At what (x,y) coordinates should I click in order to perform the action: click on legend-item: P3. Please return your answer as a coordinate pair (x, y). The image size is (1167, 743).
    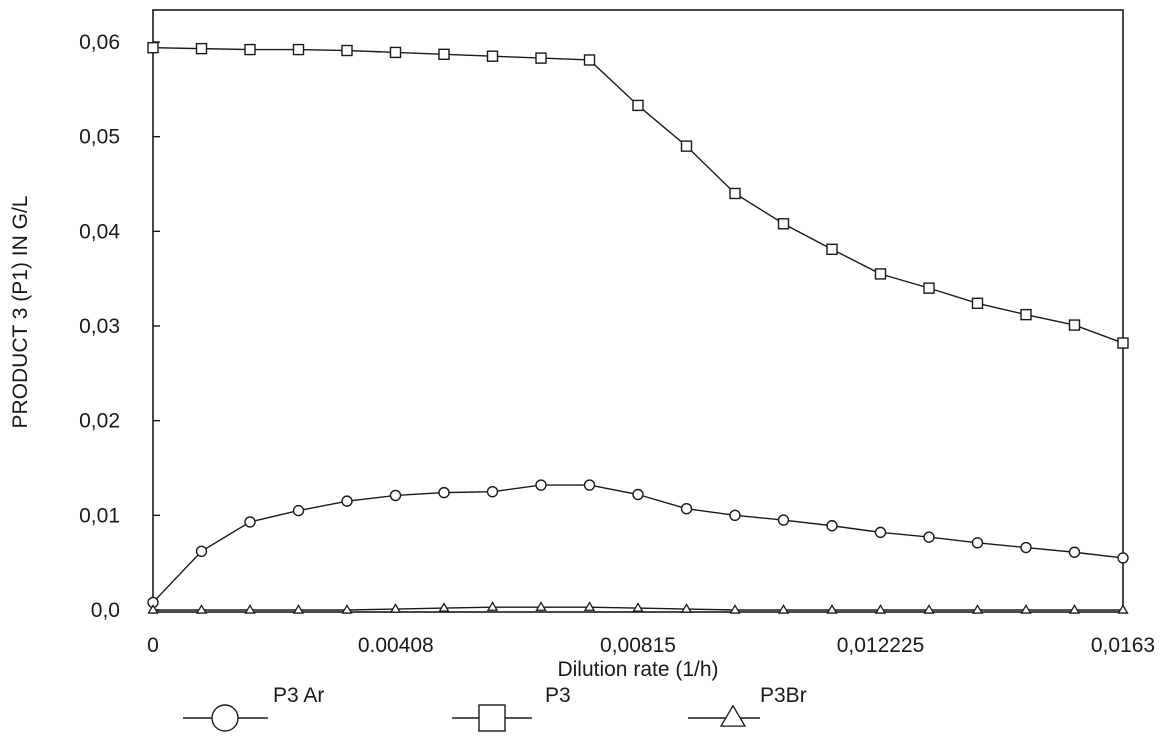
    Looking at the image, I should click on (511, 708).